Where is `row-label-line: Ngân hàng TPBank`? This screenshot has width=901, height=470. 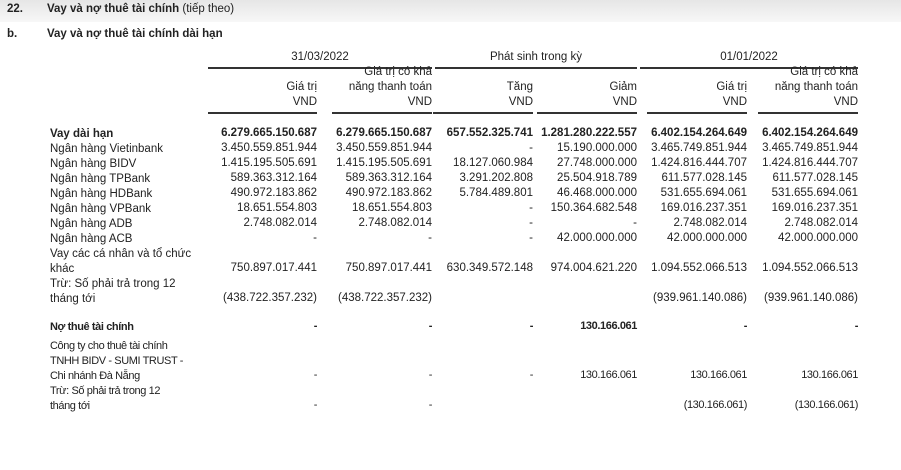 row-label-line: Ngân hàng TPBank is located at coordinates (100, 179).